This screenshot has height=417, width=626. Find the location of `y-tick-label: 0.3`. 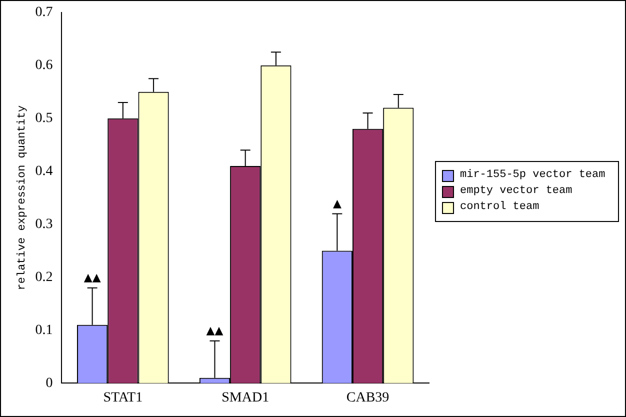

y-tick-label: 0.3 is located at coordinates (44, 224).